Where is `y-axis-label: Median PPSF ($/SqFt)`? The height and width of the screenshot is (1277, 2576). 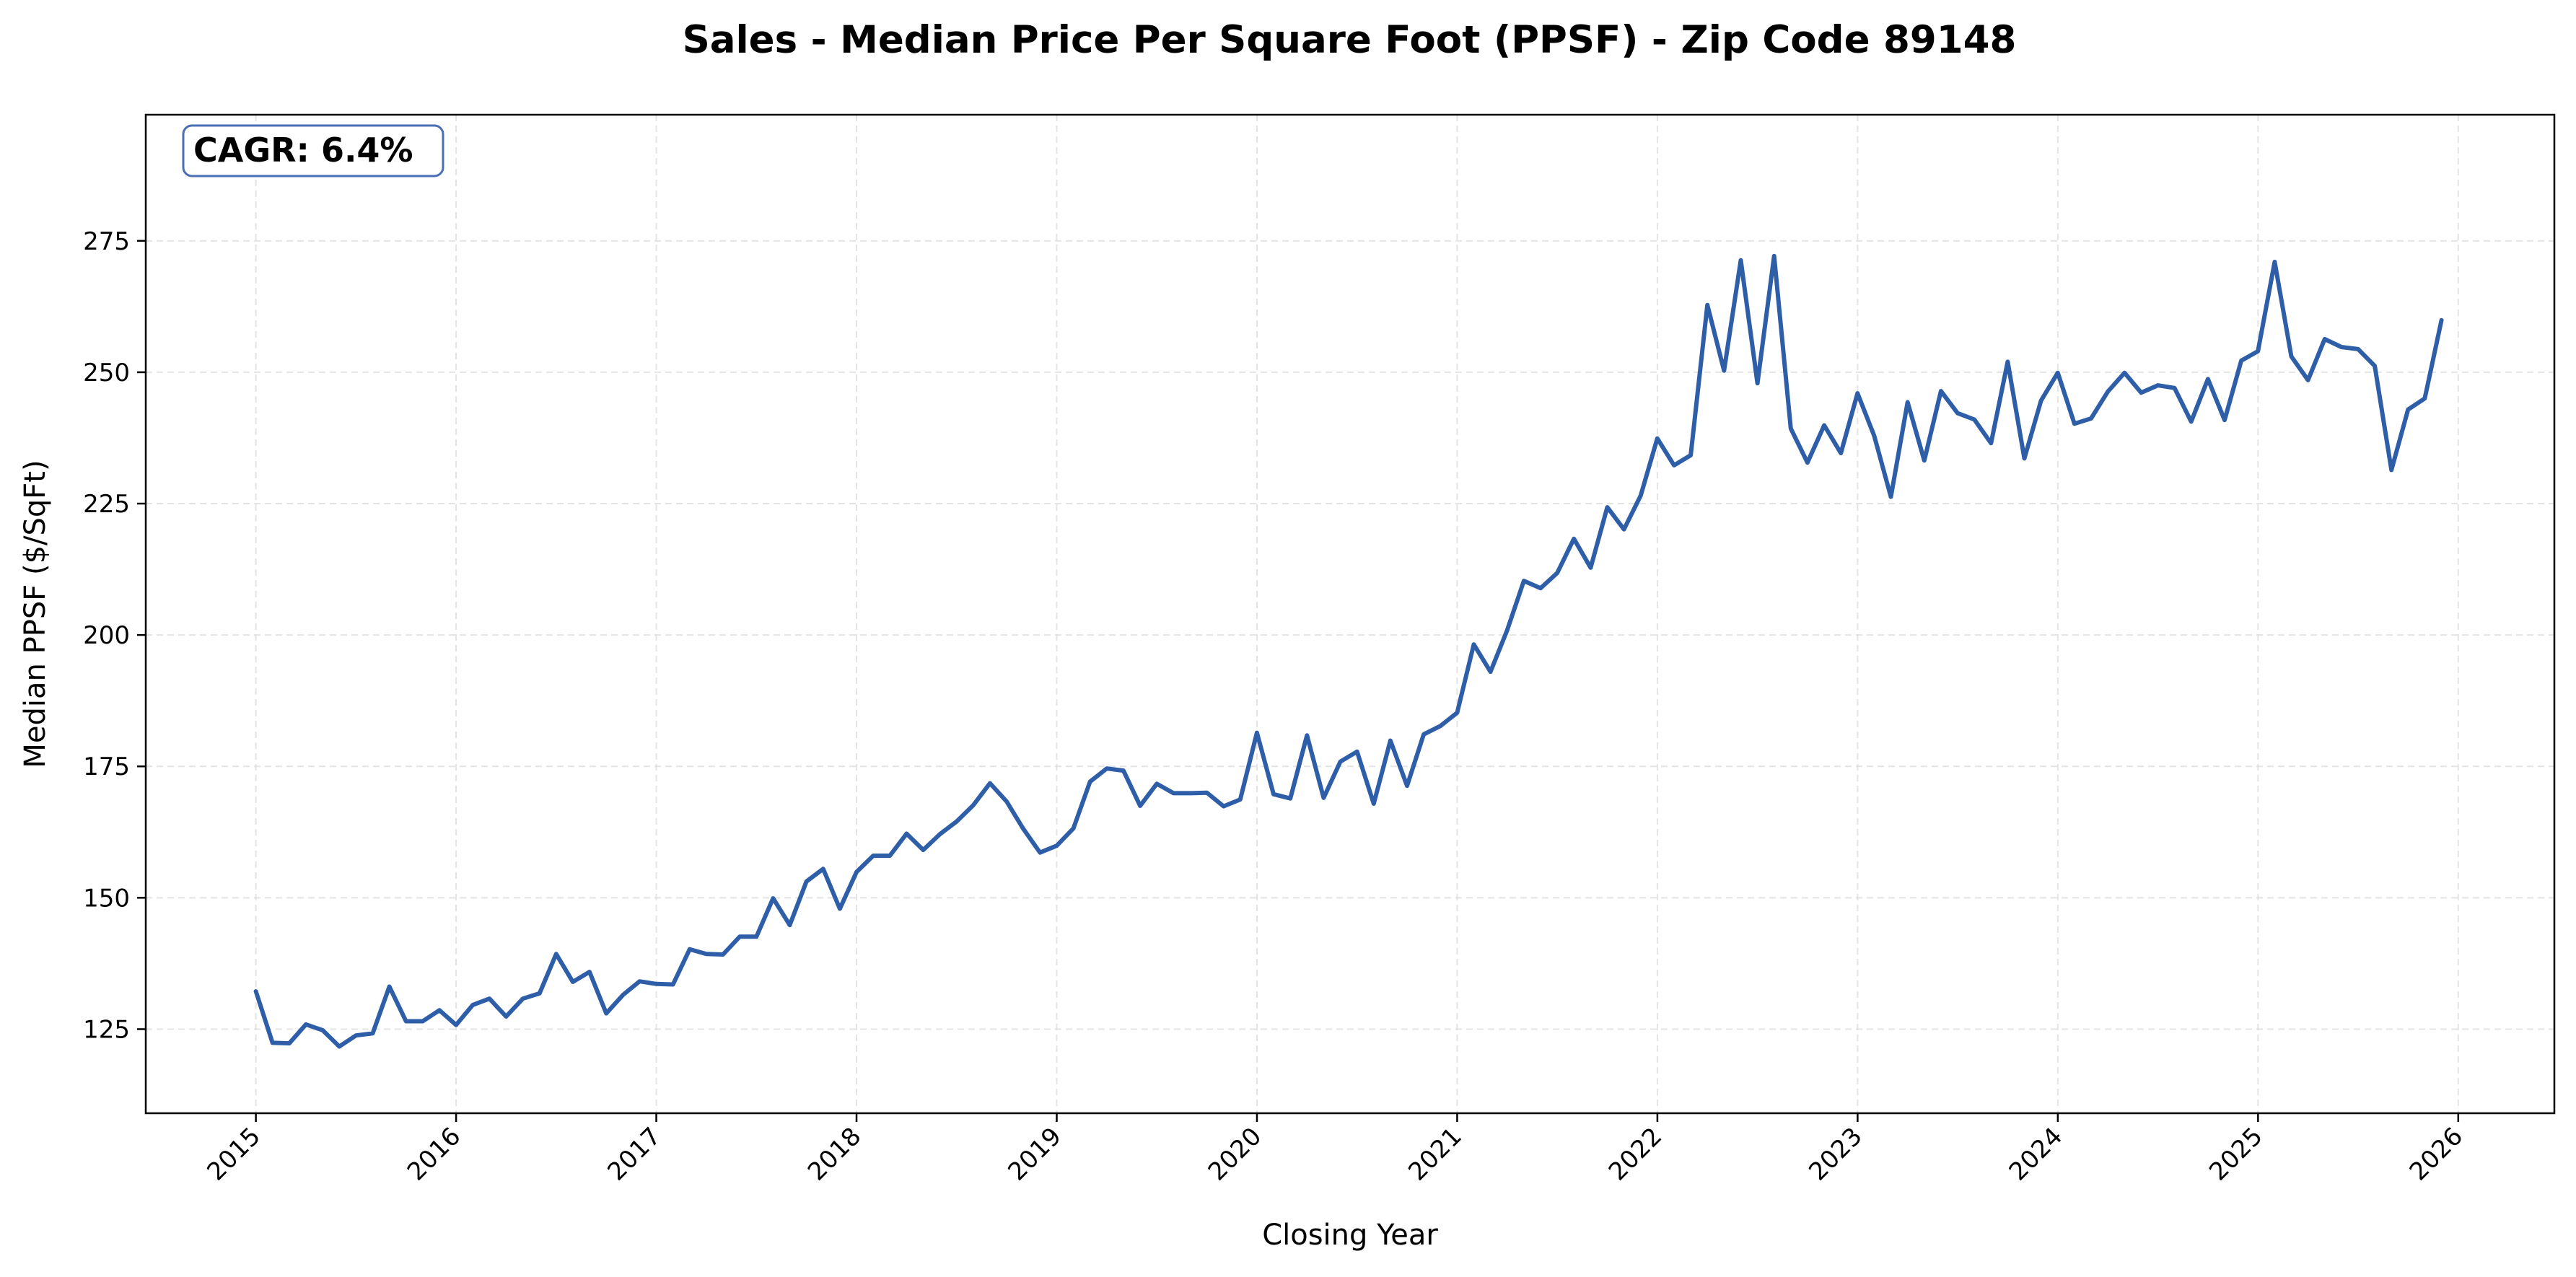
y-axis-label: Median PPSF ($/SqFt) is located at coordinates (35, 614).